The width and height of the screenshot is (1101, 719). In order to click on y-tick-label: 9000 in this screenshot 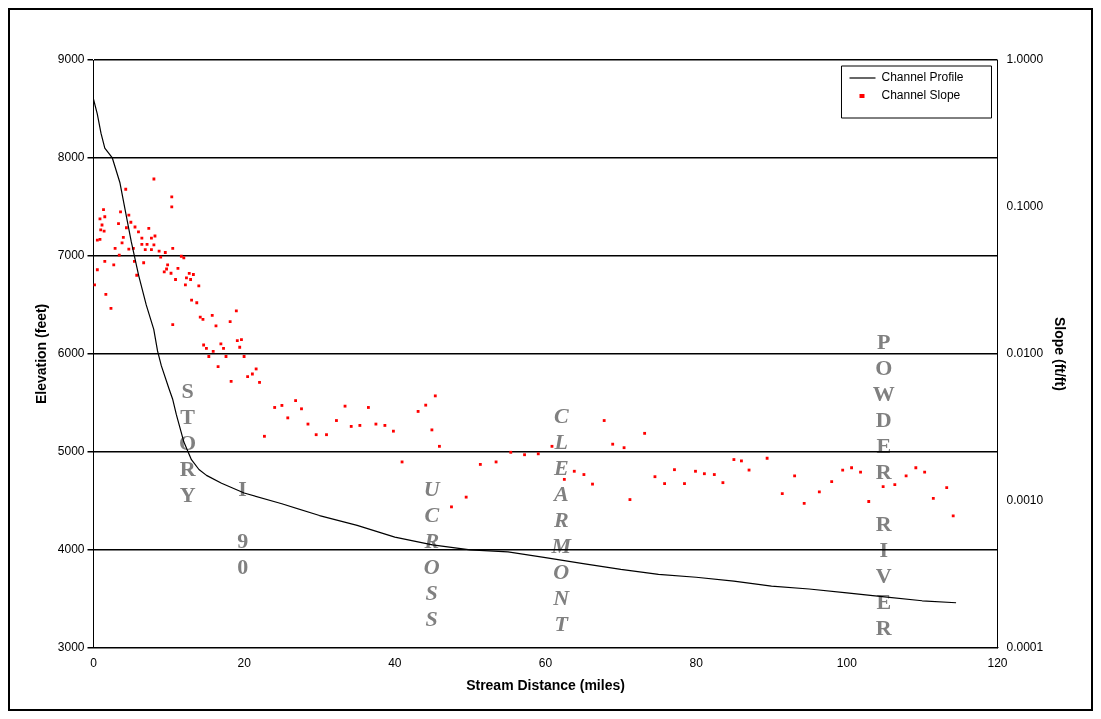, I will do `click(71, 59)`.